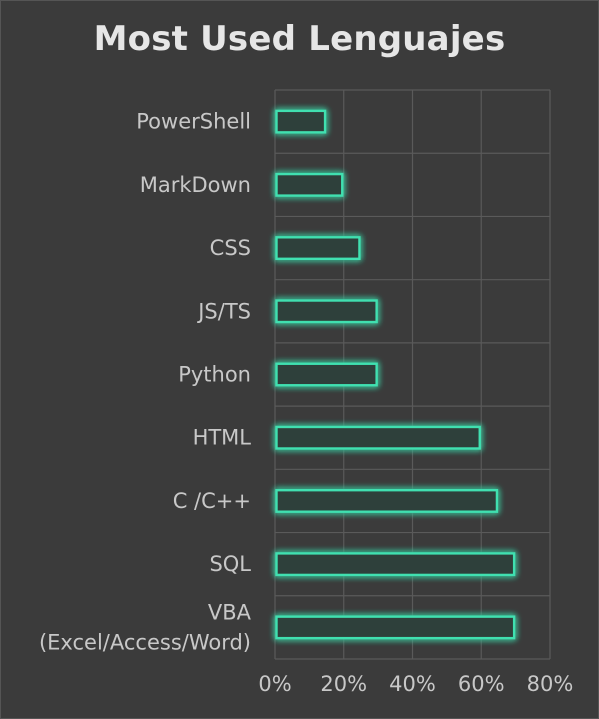  What do you see at coordinates (412, 684) in the screenshot?
I see `x-tick-label: 40%` at bounding box center [412, 684].